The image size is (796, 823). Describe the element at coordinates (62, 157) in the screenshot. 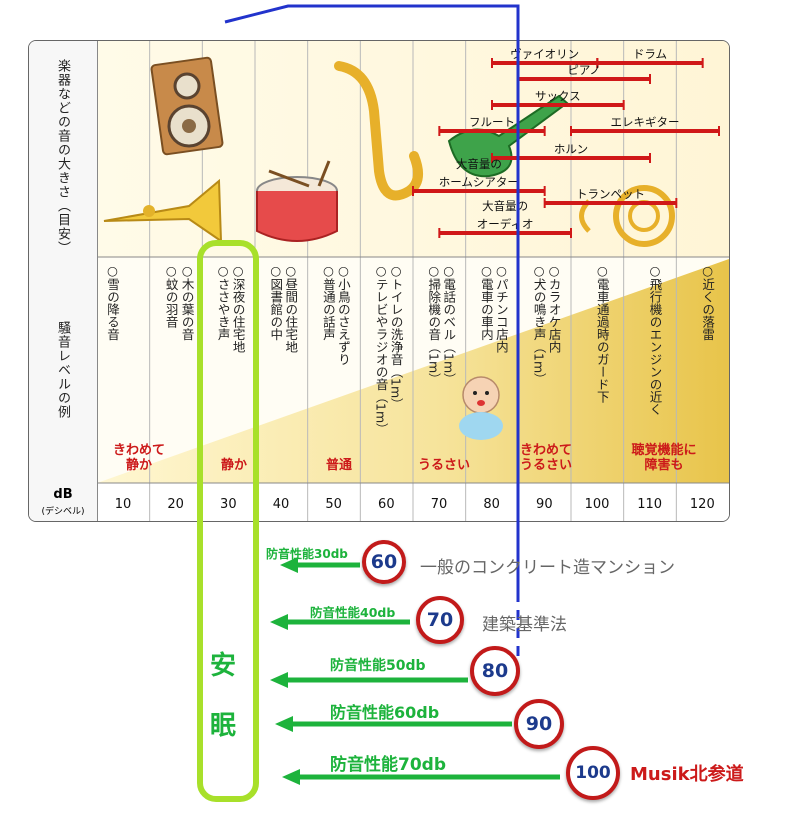

I see `instrument-row-label: 楽器などの音の大きさ（目安）` at that location.